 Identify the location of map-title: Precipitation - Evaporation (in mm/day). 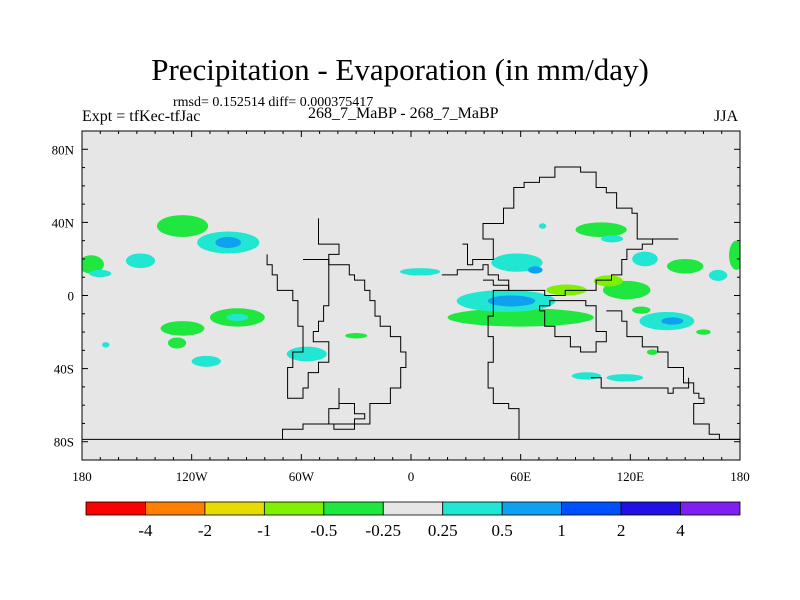
(400, 69).